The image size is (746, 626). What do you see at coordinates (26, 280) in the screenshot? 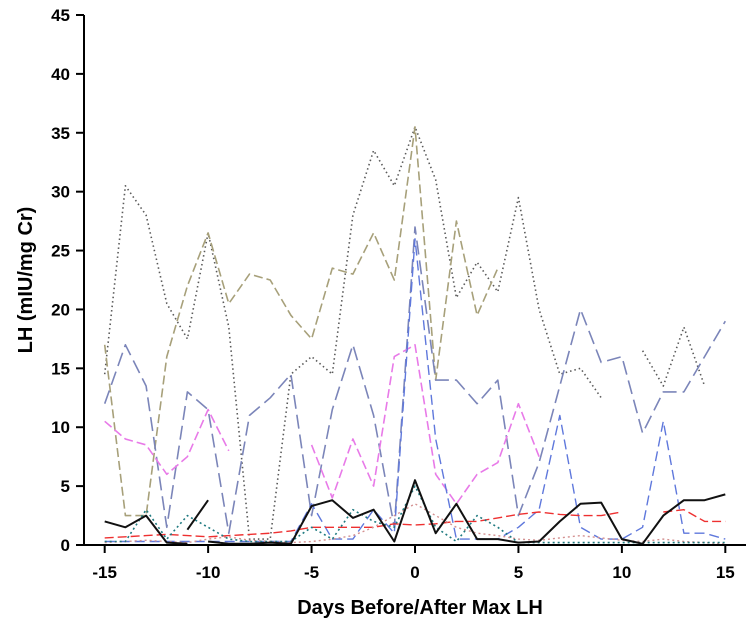
I see `y-axis-title: LH (mIU/mg Cr)` at bounding box center [26, 280].